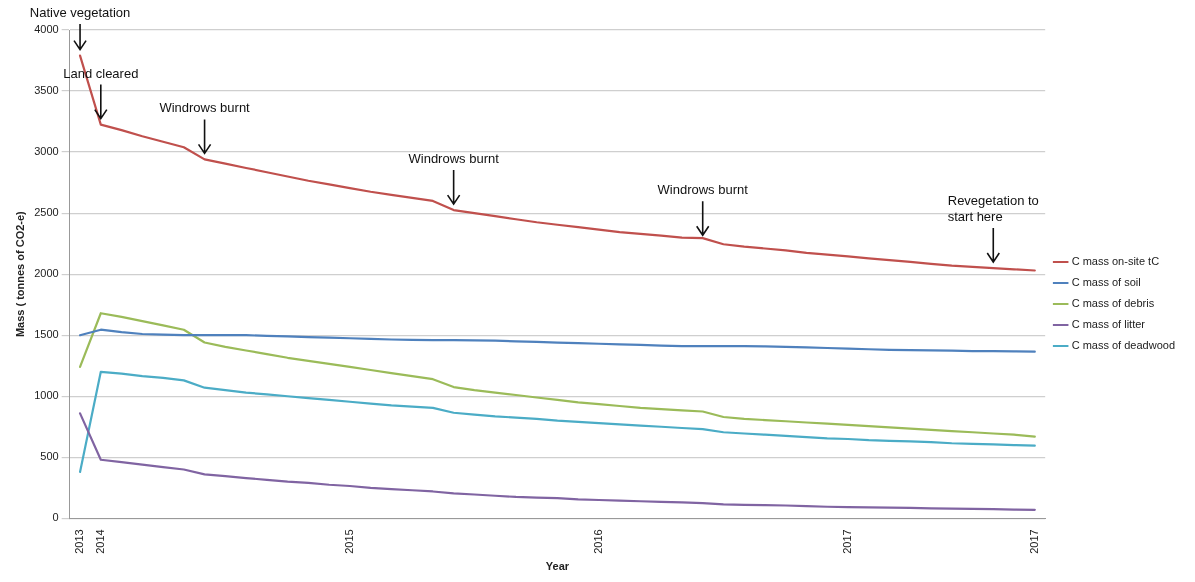 This screenshot has width=1195, height=582. What do you see at coordinates (19, 274) in the screenshot?
I see `y-axis-title: Mass ( tonnes of CO2-e)` at bounding box center [19, 274].